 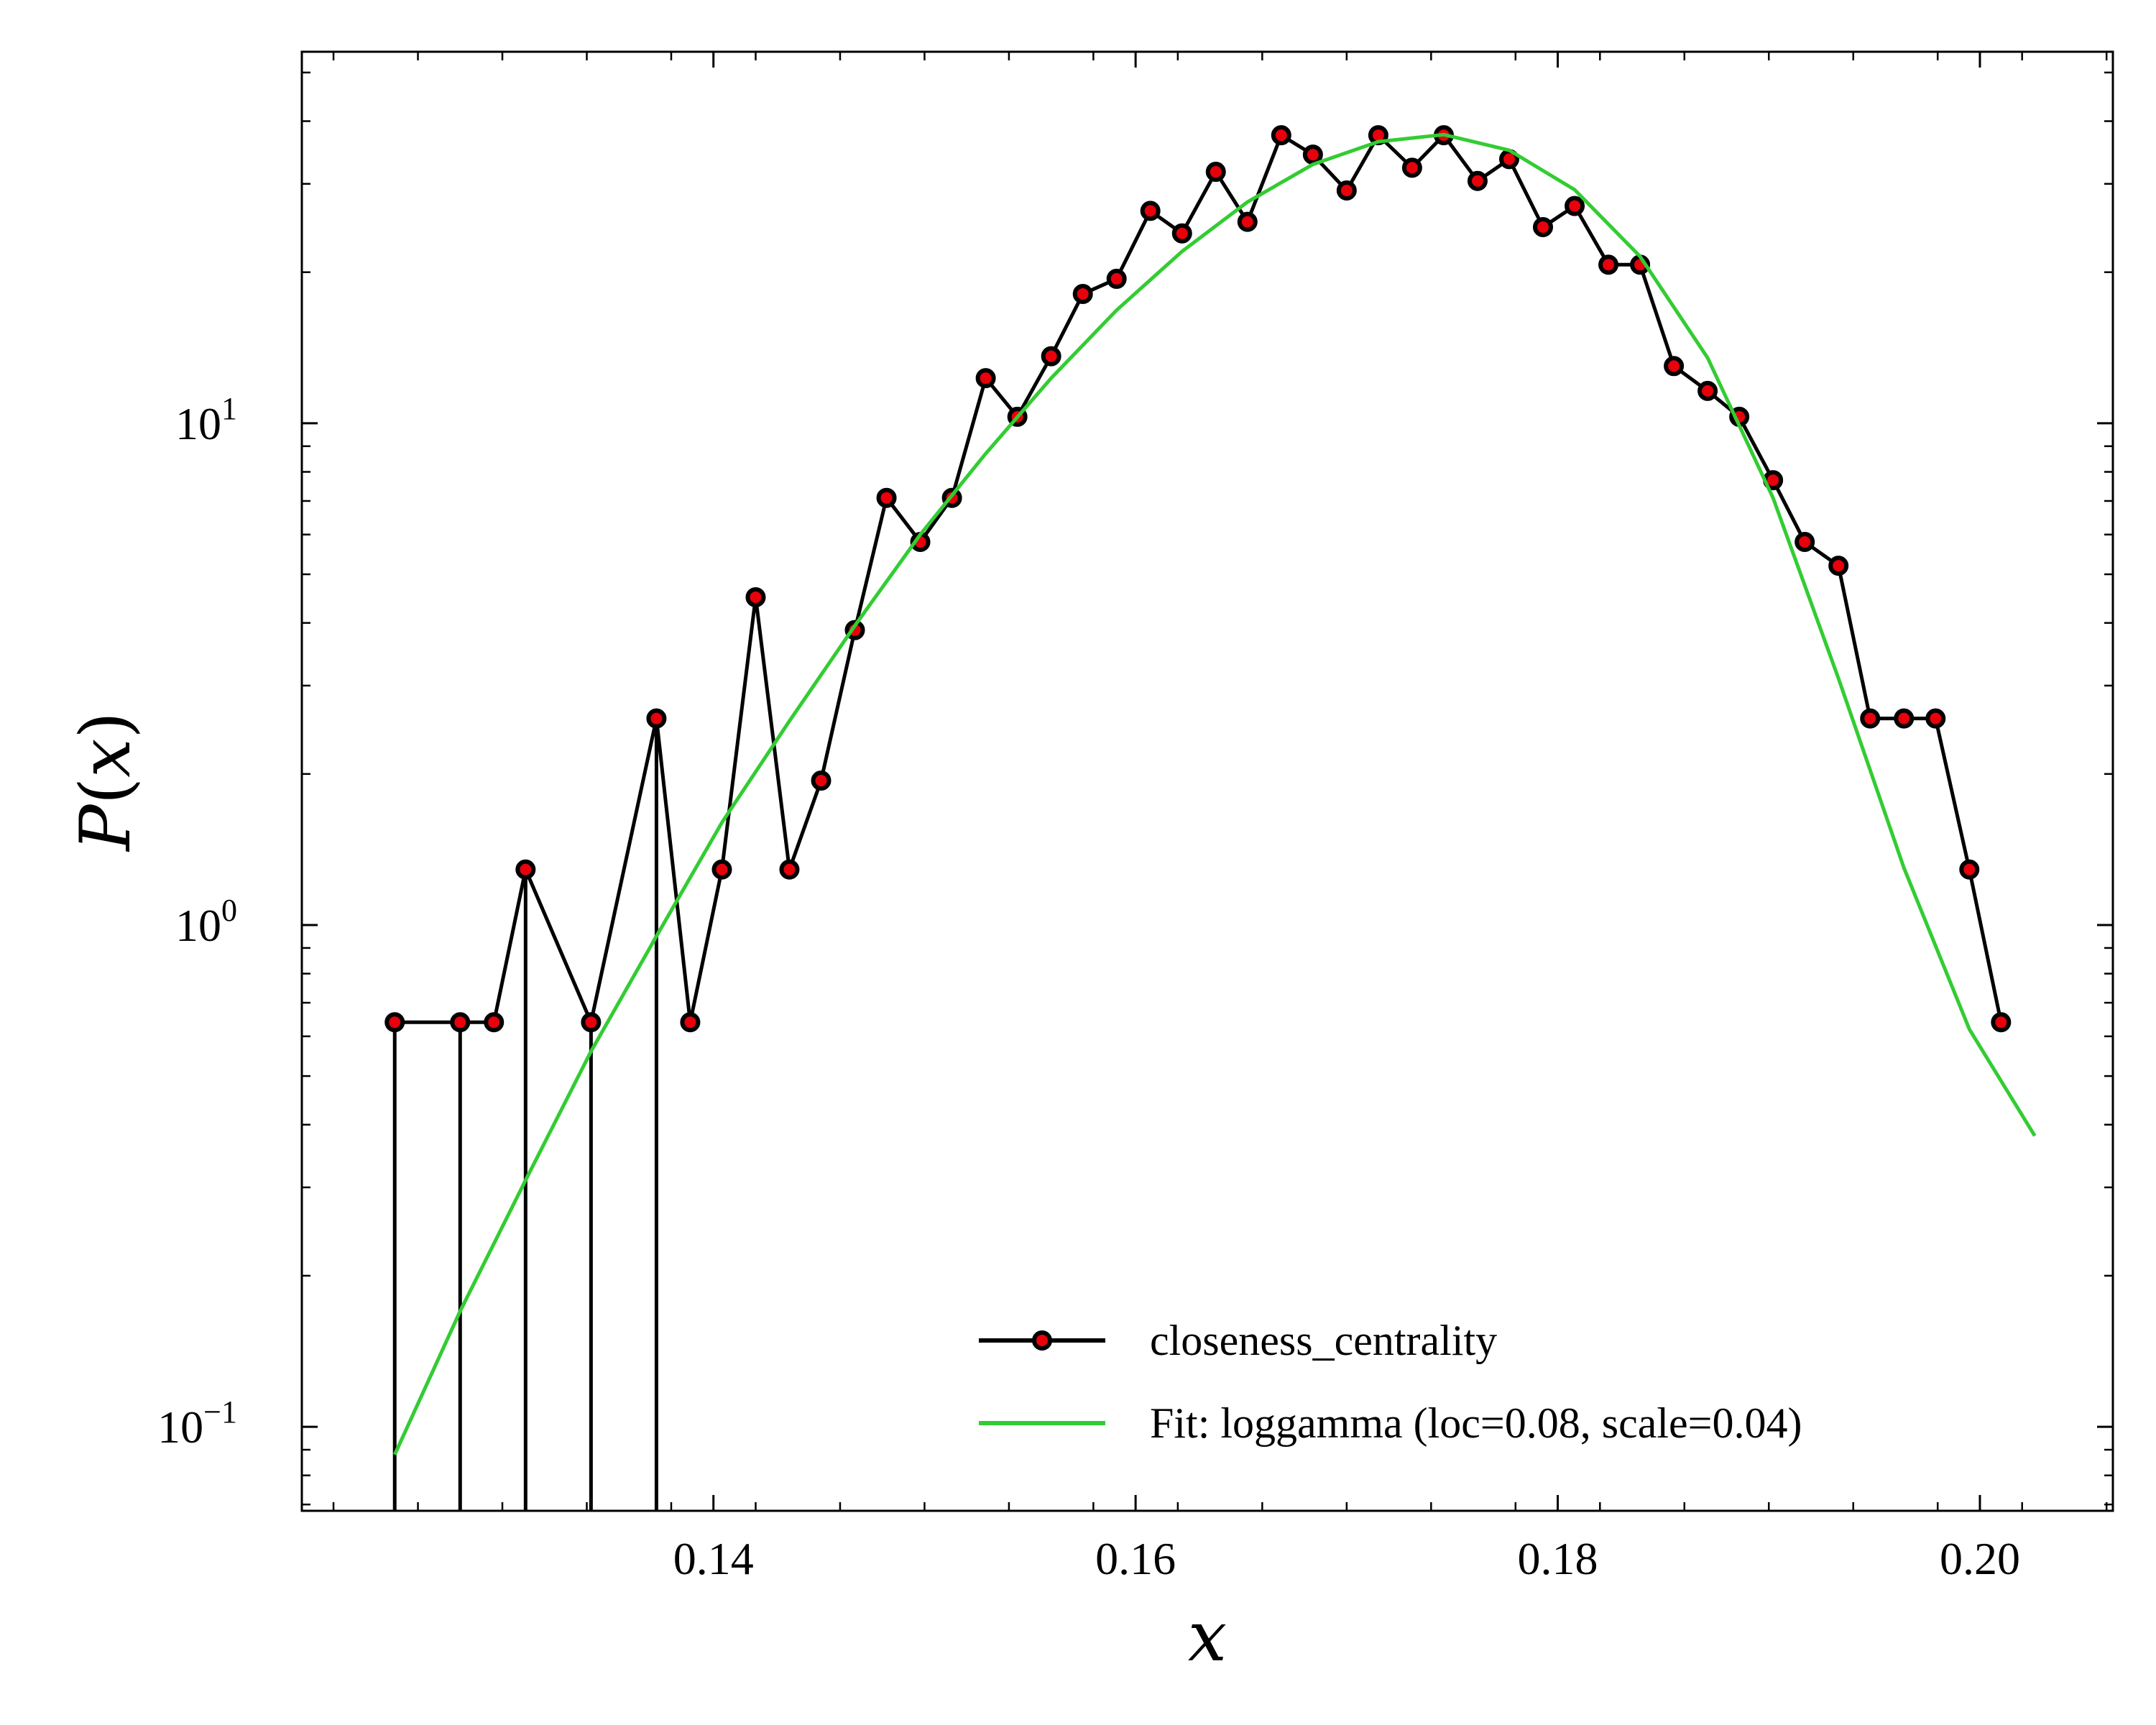 What do you see at coordinates (713, 1558) in the screenshot?
I see `x-tick-label: 0.14` at bounding box center [713, 1558].